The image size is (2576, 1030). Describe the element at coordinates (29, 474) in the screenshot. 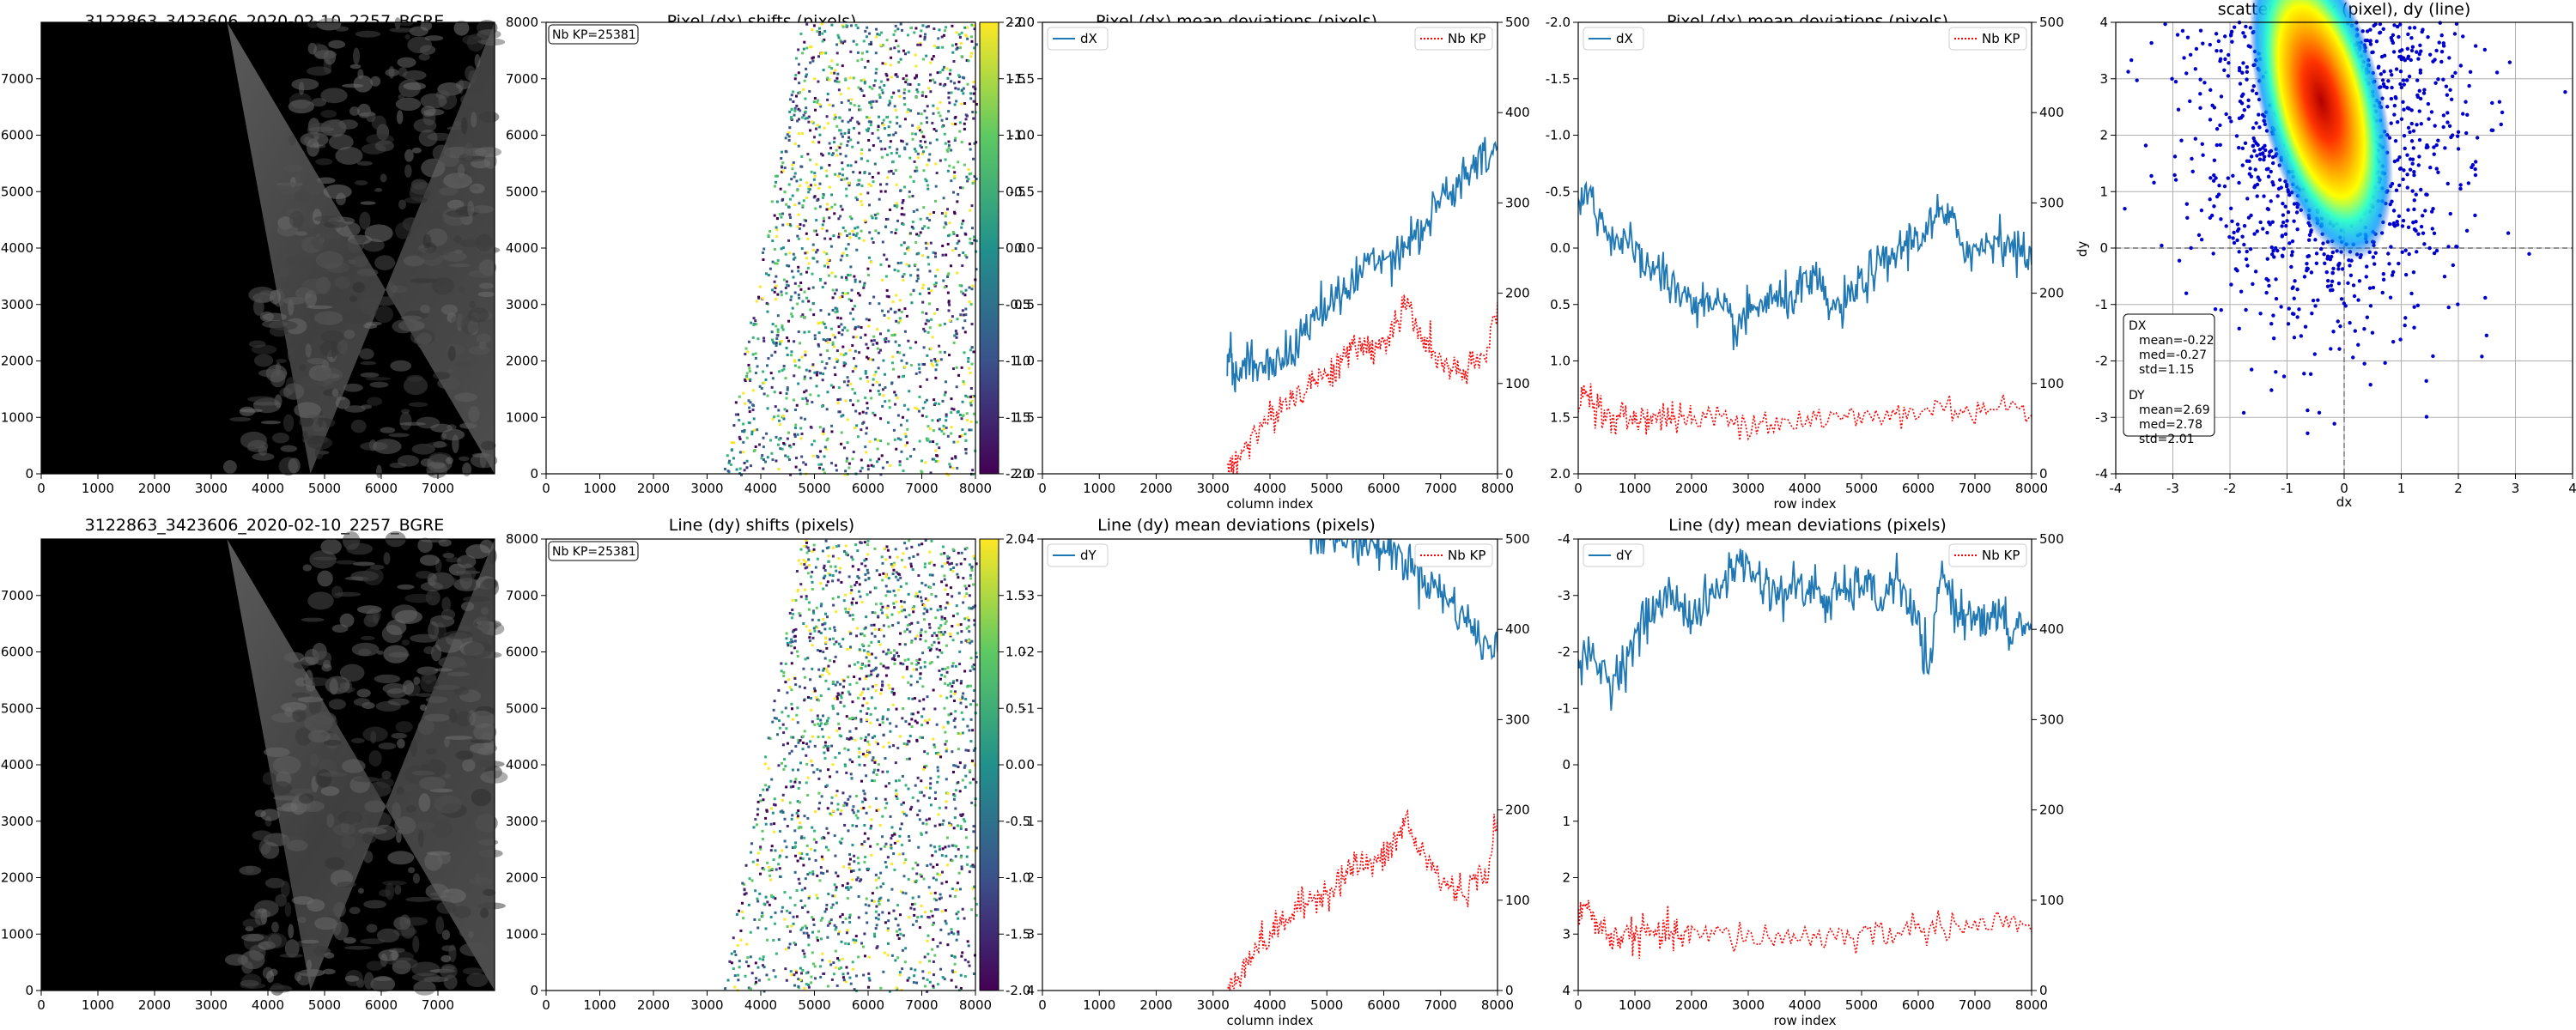

I see `image-top-ytick-label: 0` at that location.